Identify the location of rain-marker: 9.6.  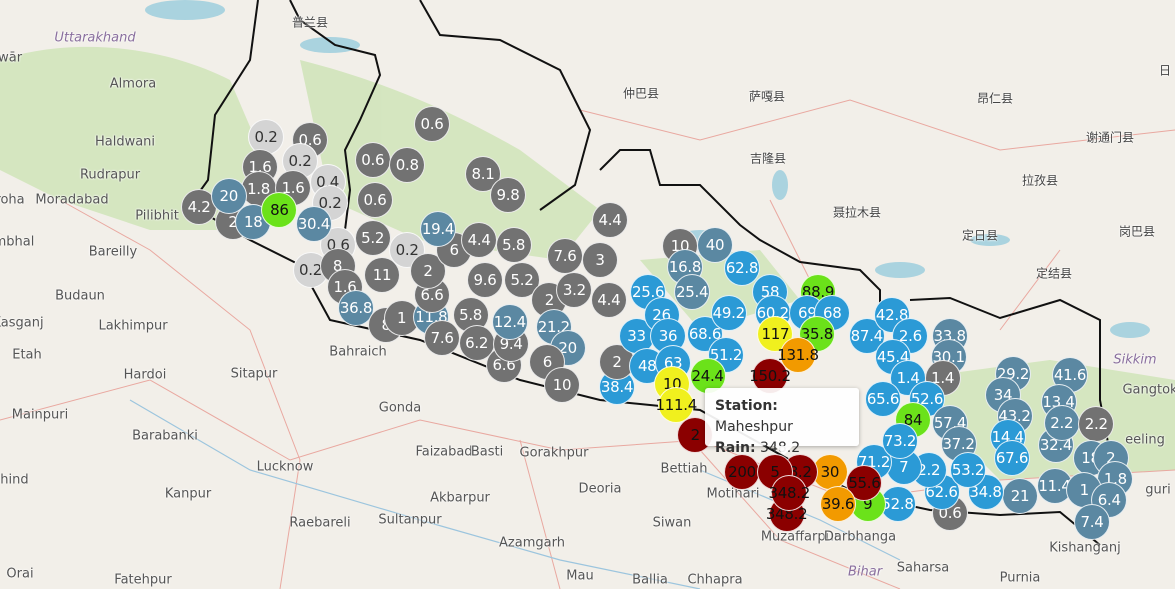
(485, 280).